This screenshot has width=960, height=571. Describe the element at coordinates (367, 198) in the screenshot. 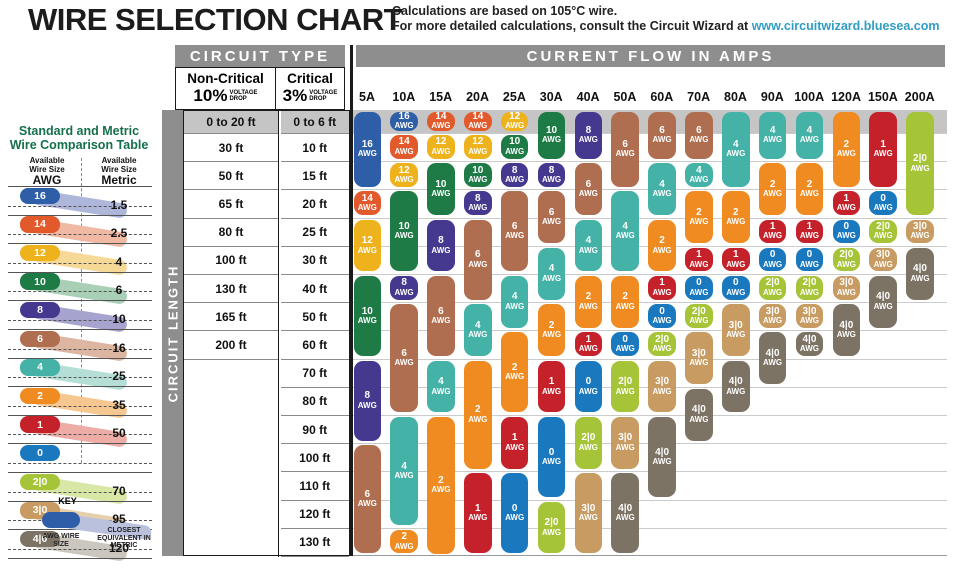

I see `pill-gauge-number: 14` at that location.